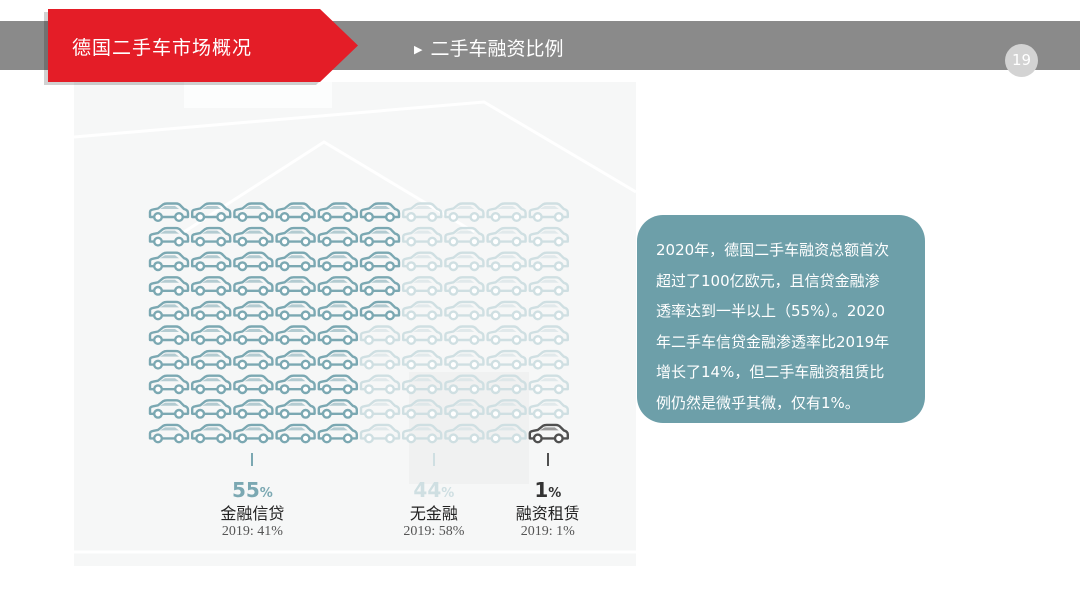 This screenshot has height=608, width=1080. I want to click on percentage-unit: %, so click(266, 493).